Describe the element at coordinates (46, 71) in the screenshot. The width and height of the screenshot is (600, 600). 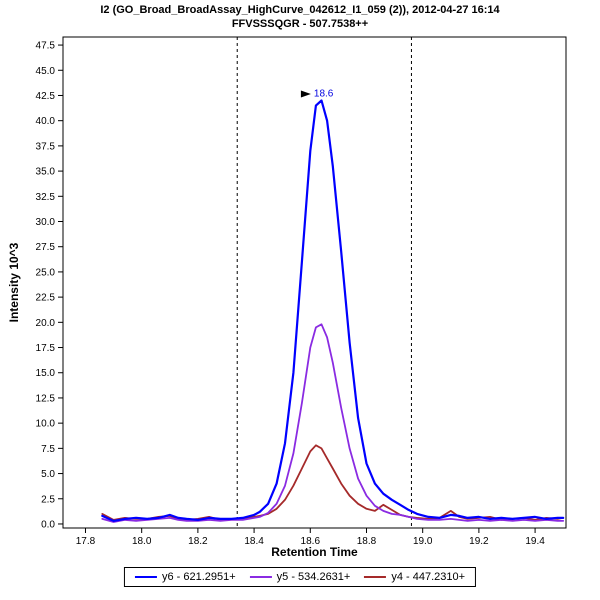
I see `y-tick-label: 45.0` at that location.